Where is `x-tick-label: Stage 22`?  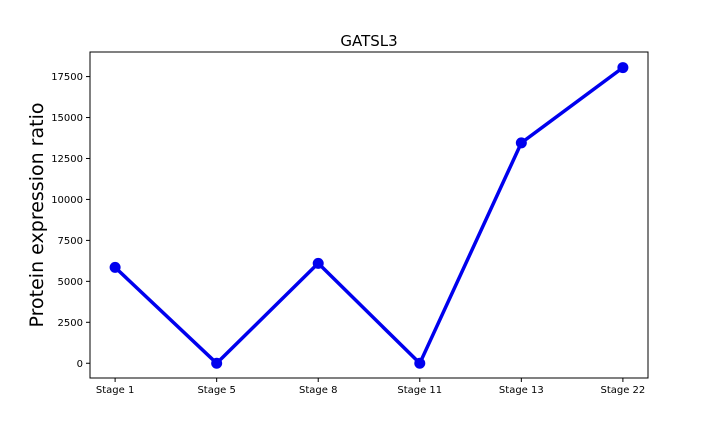
x-tick-label: Stage 22 is located at coordinates (622, 390).